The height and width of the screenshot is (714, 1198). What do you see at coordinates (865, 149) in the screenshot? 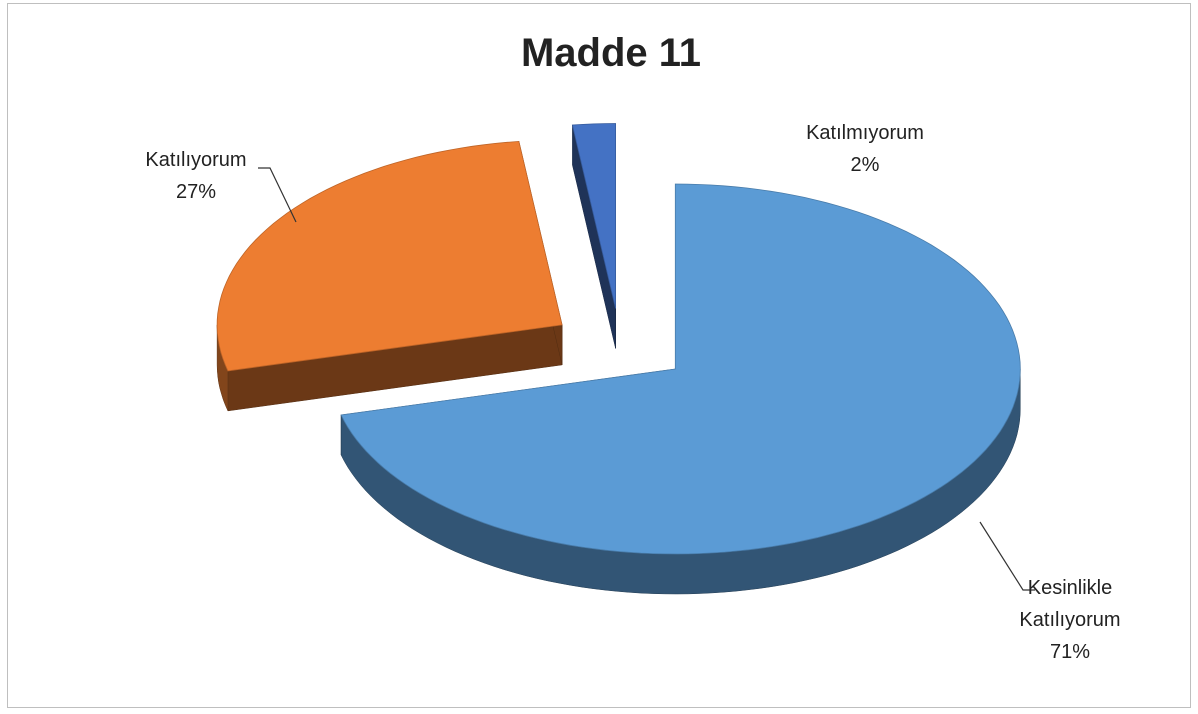
I see `data-label: Katılmıyorum 2%` at bounding box center [865, 149].